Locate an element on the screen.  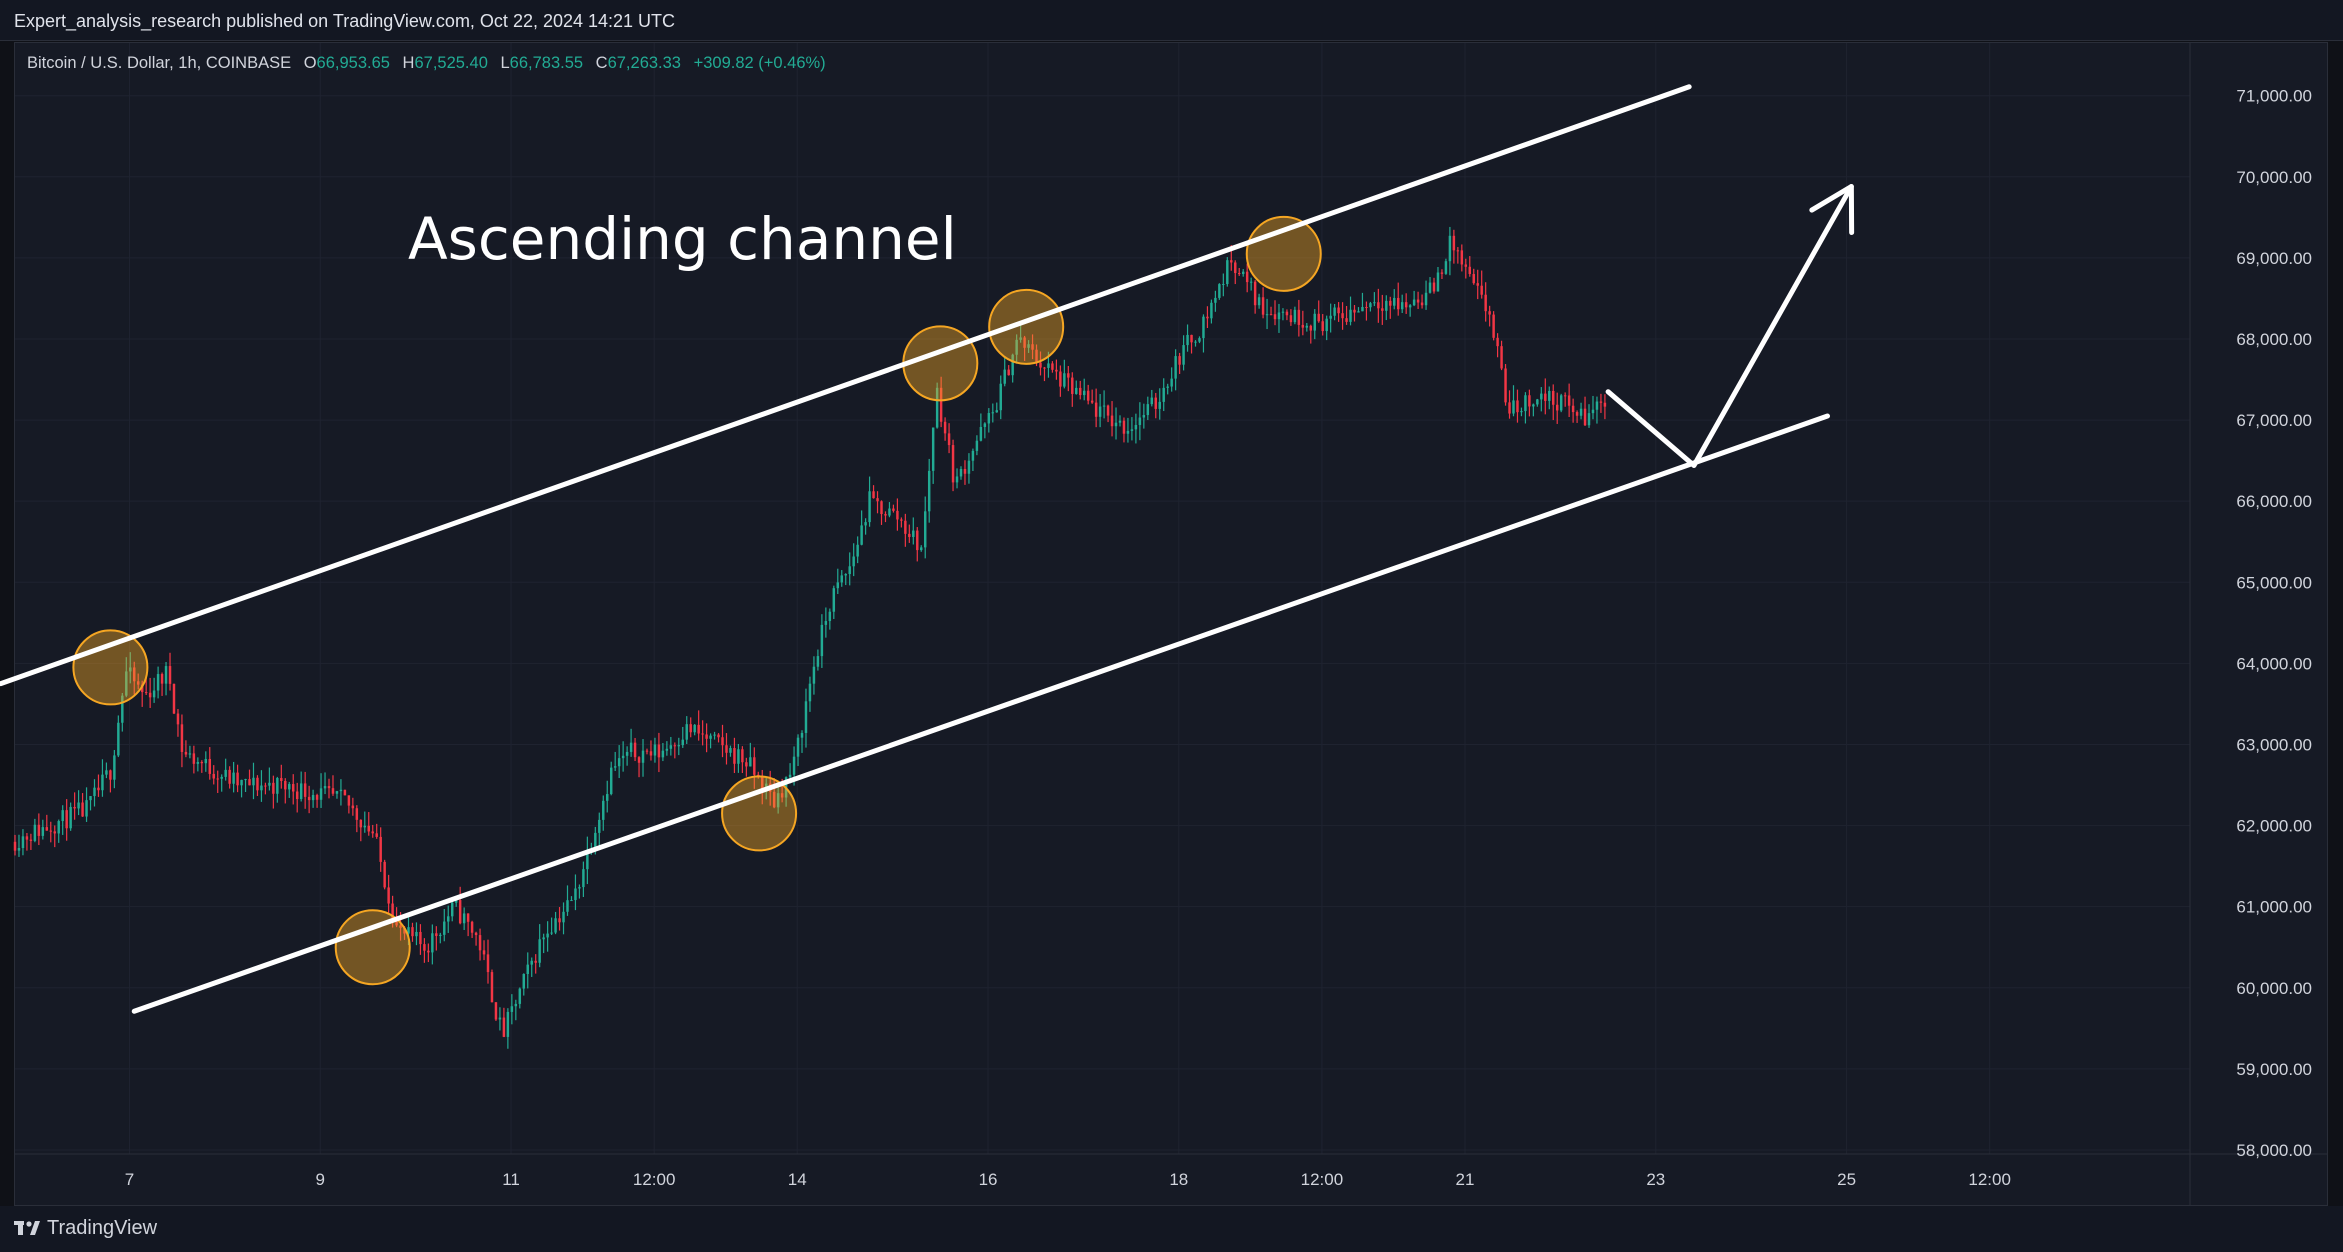
projection-path is located at coordinates (1729, 326).